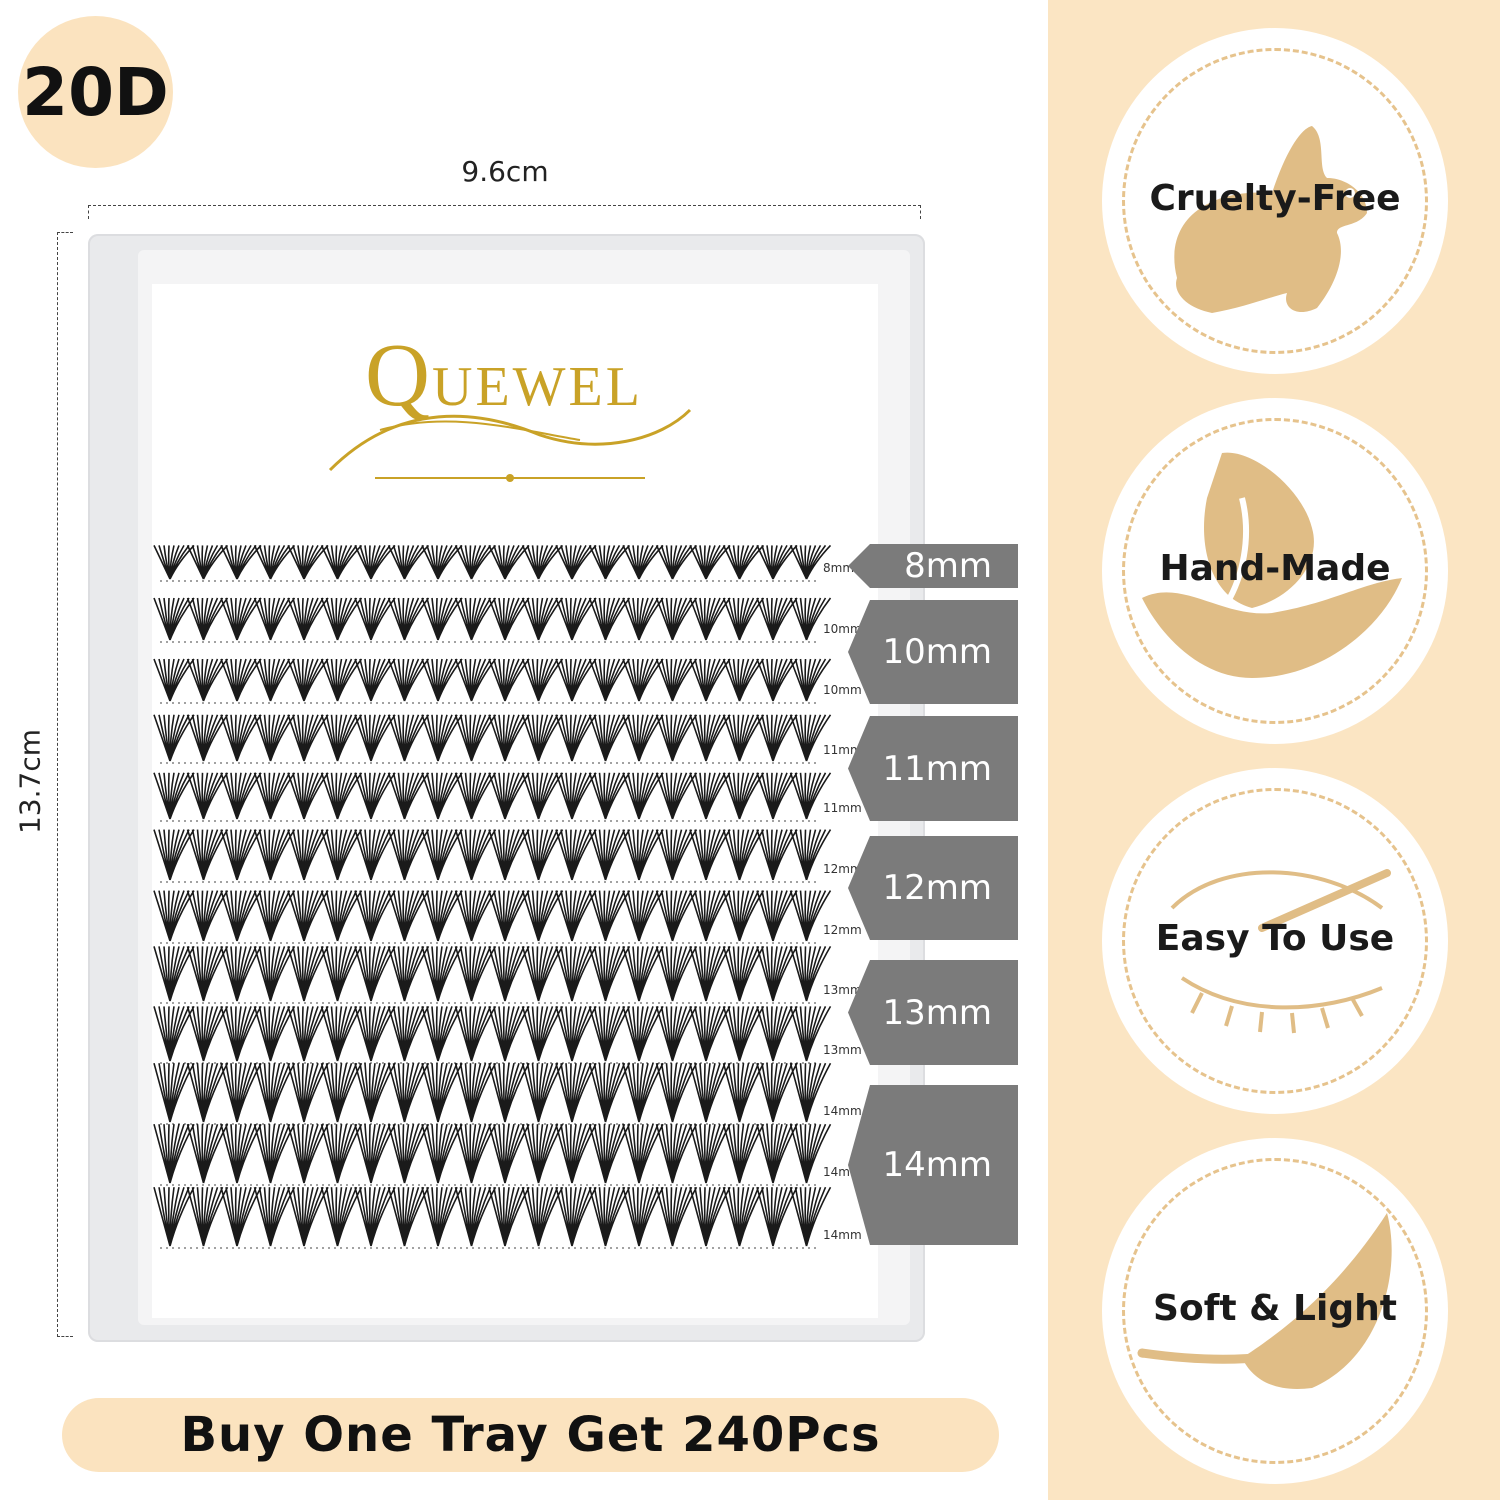 This screenshot has width=1500, height=1500. Describe the element at coordinates (1275, 938) in the screenshot. I see `feature-label: Easy To Use` at that location.